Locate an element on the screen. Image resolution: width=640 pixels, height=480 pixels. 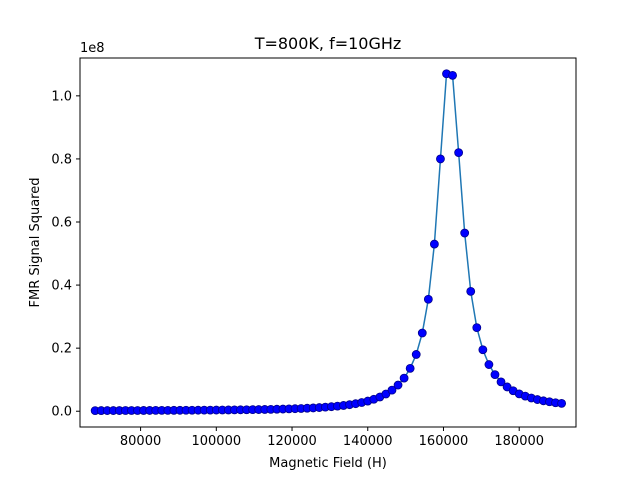
x-tick-label: 160000 is located at coordinates (444, 441).